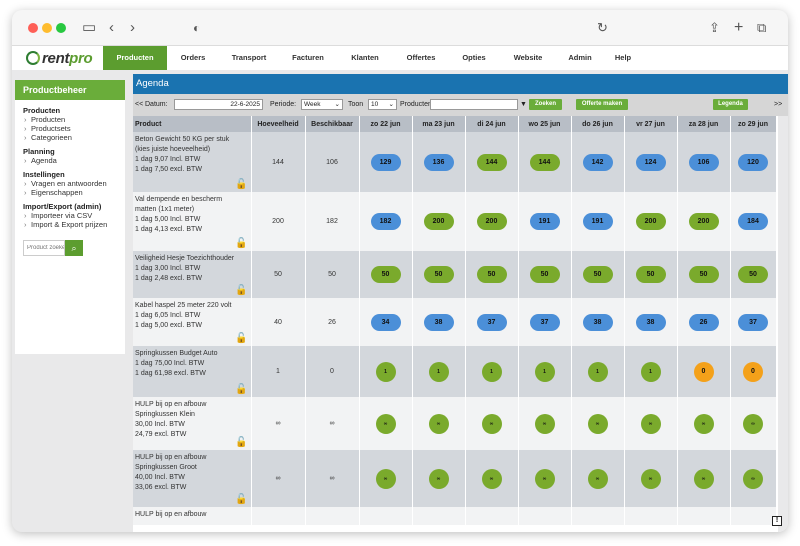 Image resolution: width=800 pixels, height=546 pixels. I want to click on rentpro-logo: rentpro, so click(59, 58).